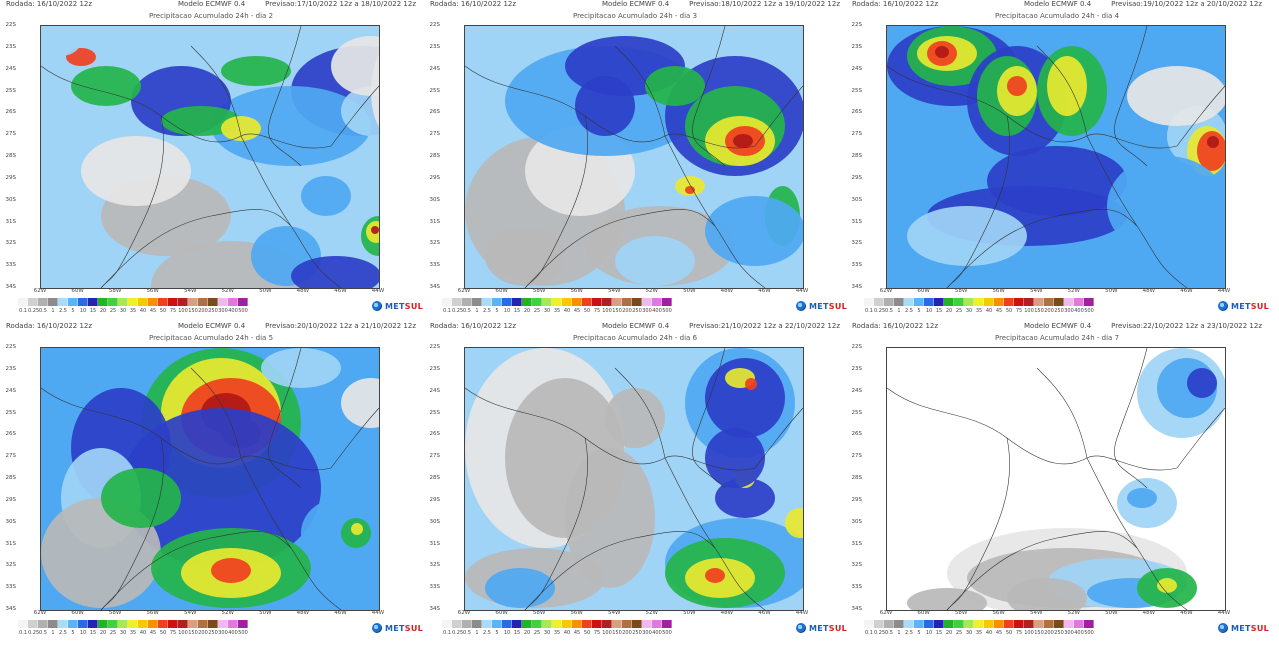 The height and width of the screenshot is (647, 1279). Describe the element at coordinates (1260, 628) in the screenshot. I see `logo-text-suffix: SUL` at that location.